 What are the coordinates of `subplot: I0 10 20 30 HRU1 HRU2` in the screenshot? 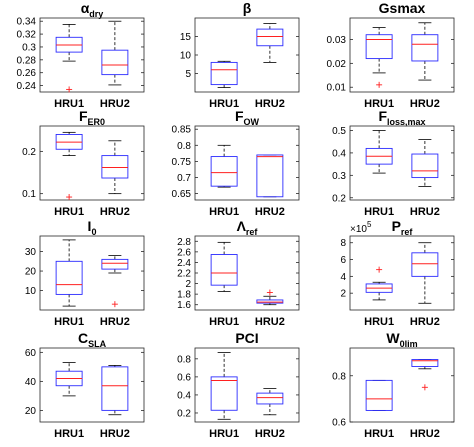 It's located at (85, 273).